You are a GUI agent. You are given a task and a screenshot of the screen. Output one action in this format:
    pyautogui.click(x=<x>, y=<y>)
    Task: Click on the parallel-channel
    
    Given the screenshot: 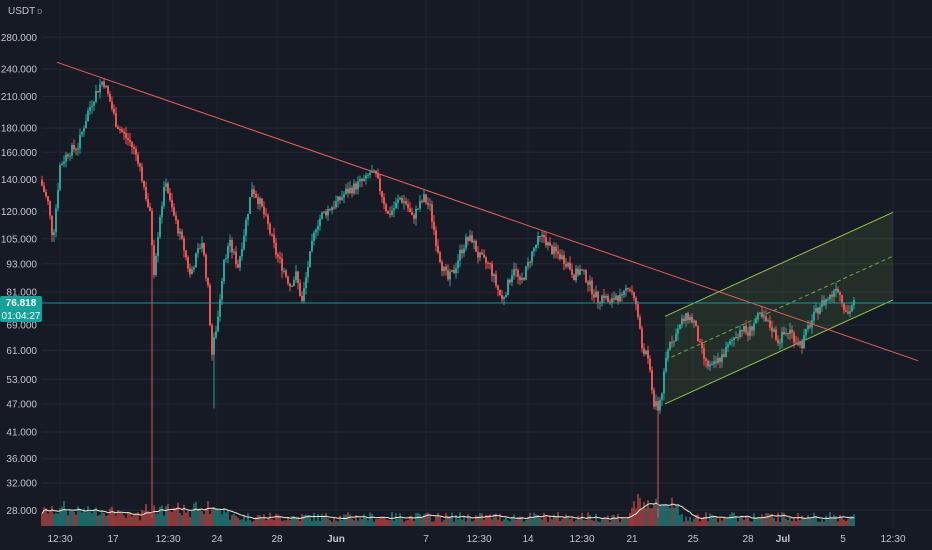 What is the action you would take?
    pyautogui.click(x=779, y=308)
    